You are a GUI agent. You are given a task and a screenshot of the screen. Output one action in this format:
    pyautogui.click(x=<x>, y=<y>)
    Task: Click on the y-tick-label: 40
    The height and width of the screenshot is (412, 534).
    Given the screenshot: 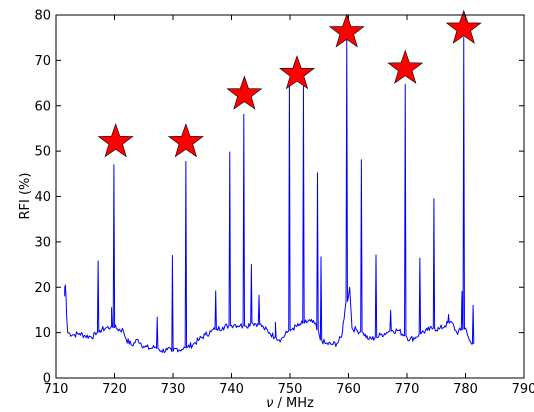 What is the action you would take?
    pyautogui.click(x=42, y=197)
    